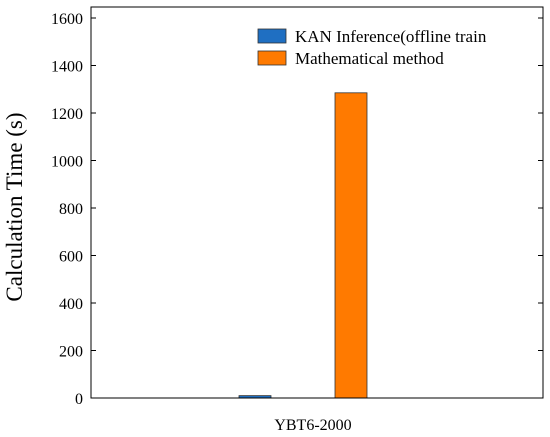 This screenshot has width=550, height=437. I want to click on y-tick-label: 800, so click(71, 209).